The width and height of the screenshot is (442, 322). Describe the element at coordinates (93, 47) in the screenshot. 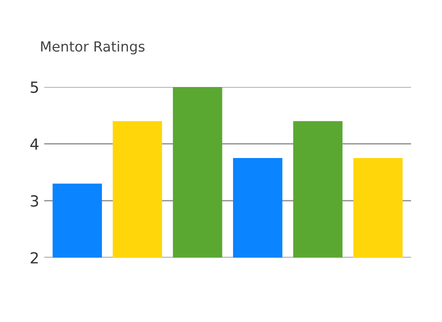

I see `chart-title: Mentor Ratings` at that location.